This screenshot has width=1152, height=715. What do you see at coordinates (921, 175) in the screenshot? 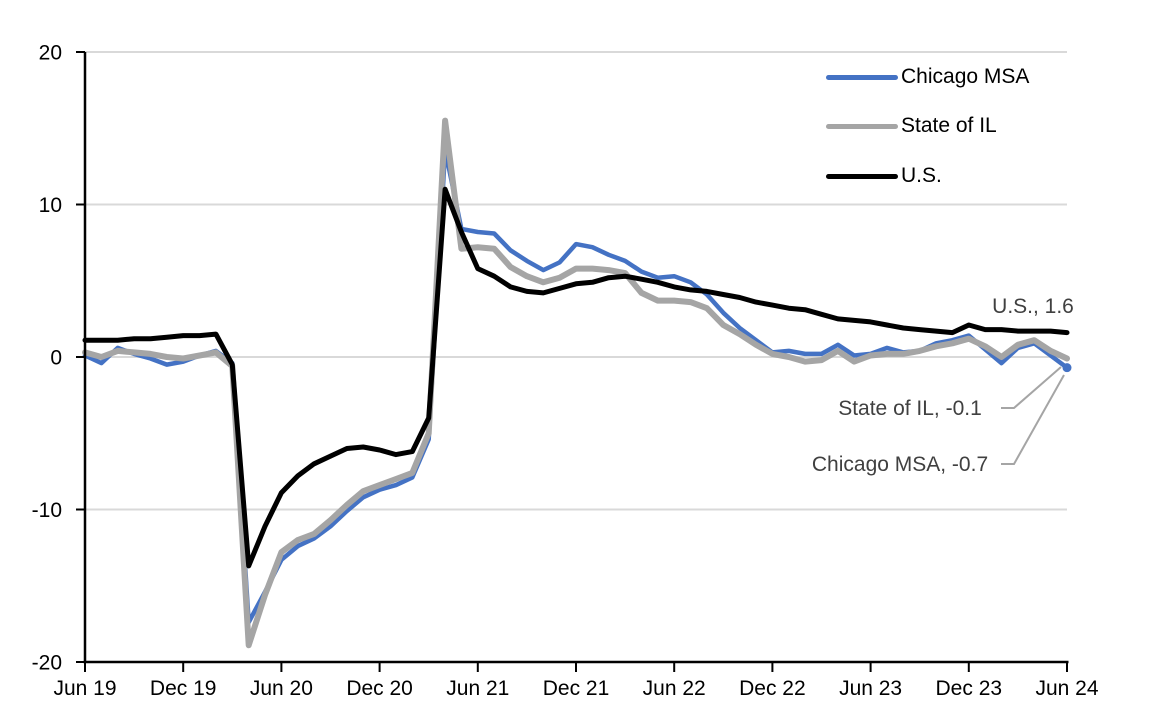
I see `legend-label-us: U.S.` at bounding box center [921, 175].